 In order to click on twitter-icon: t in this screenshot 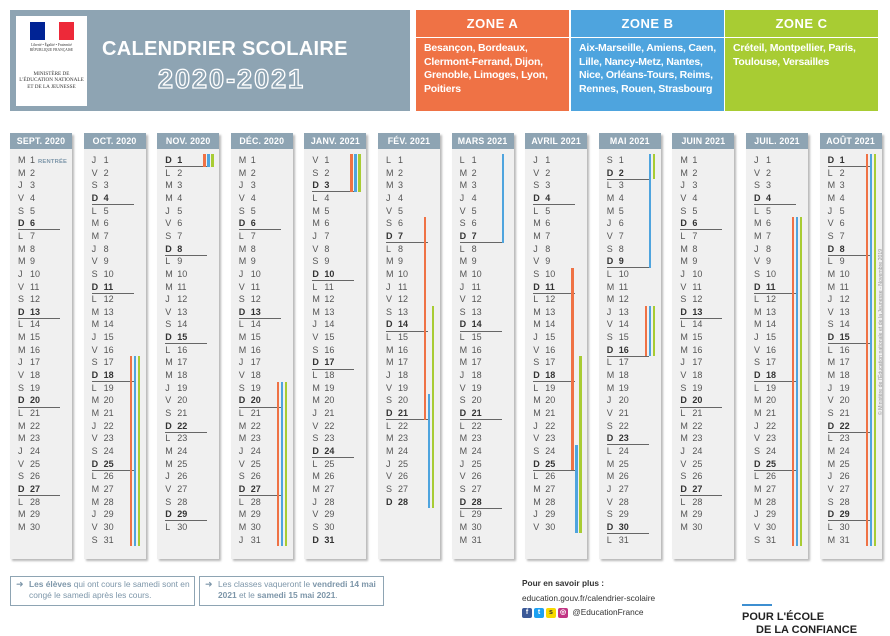, I will do `click(539, 613)`.